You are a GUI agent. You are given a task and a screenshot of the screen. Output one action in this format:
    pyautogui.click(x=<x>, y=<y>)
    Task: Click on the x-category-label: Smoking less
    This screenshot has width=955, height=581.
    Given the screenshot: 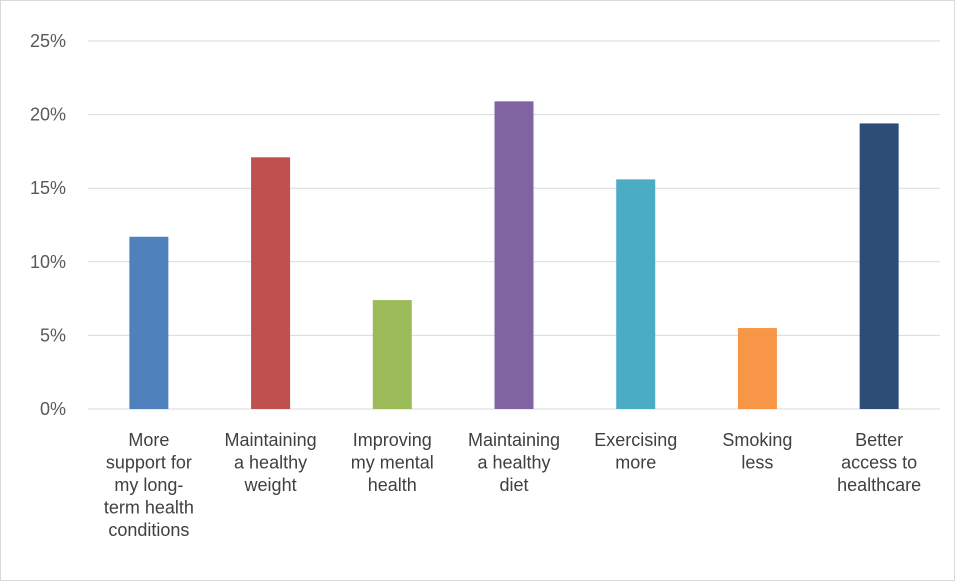 What is the action you would take?
    pyautogui.click(x=757, y=451)
    